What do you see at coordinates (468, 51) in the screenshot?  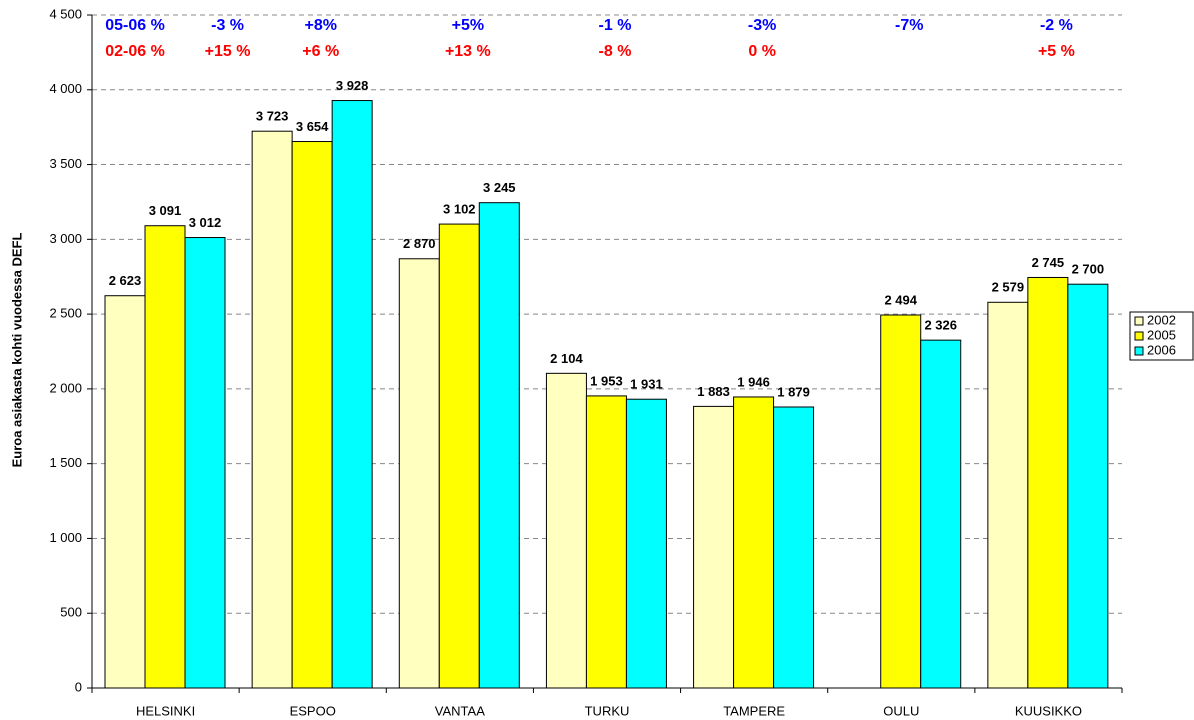 I see `annotation: +13 %` at bounding box center [468, 51].